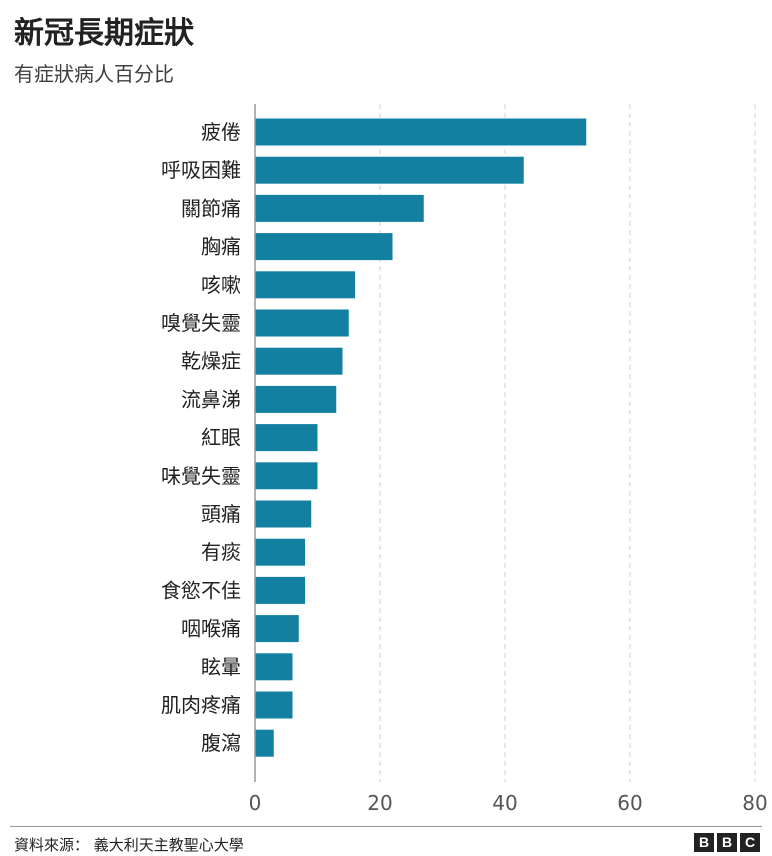 Image resolution: width=772 pixels, height=856 pixels. I want to click on chart-subtitle: 有症狀病人百分比, so click(94, 74).